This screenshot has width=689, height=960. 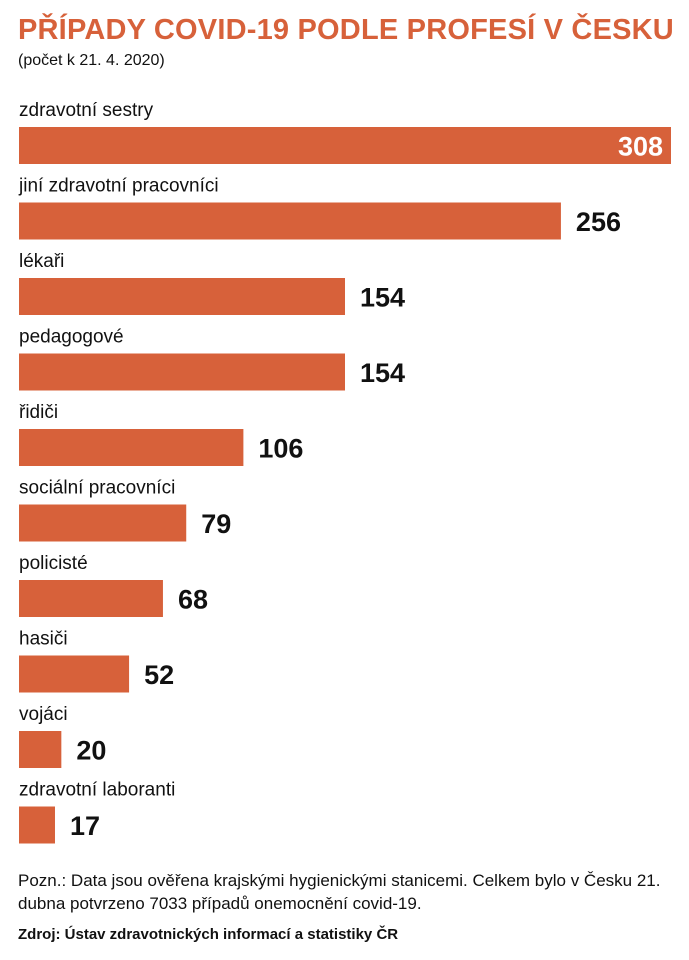 I want to click on category-label: zdravotní laboranti, so click(x=97, y=790).